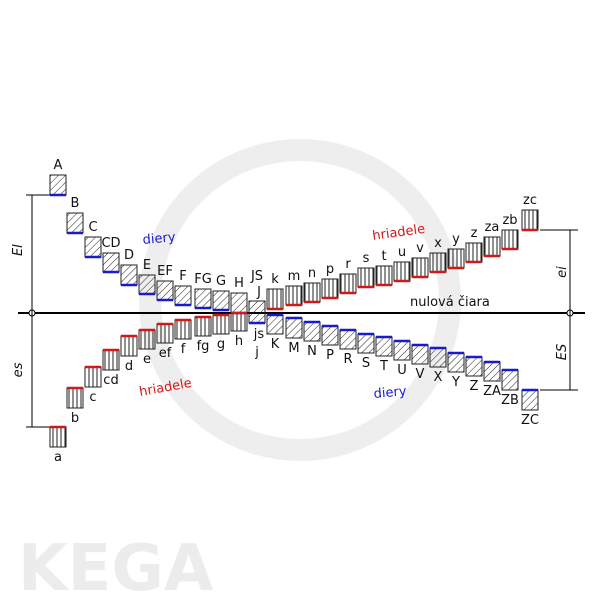 The height and width of the screenshot is (604, 600). I want to click on label: fg, so click(203, 346).